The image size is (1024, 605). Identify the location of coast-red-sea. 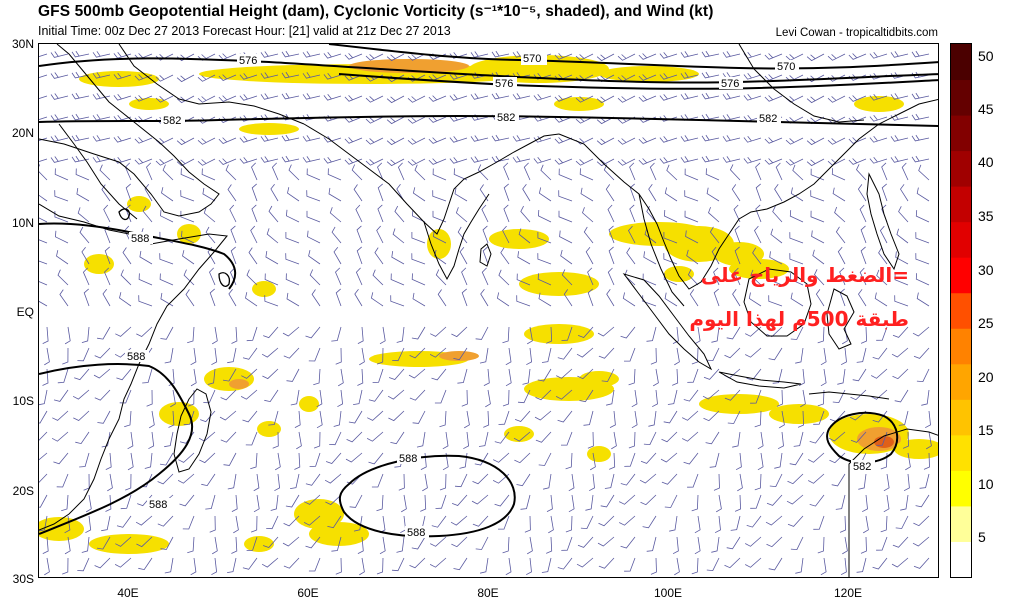
(98, 171).